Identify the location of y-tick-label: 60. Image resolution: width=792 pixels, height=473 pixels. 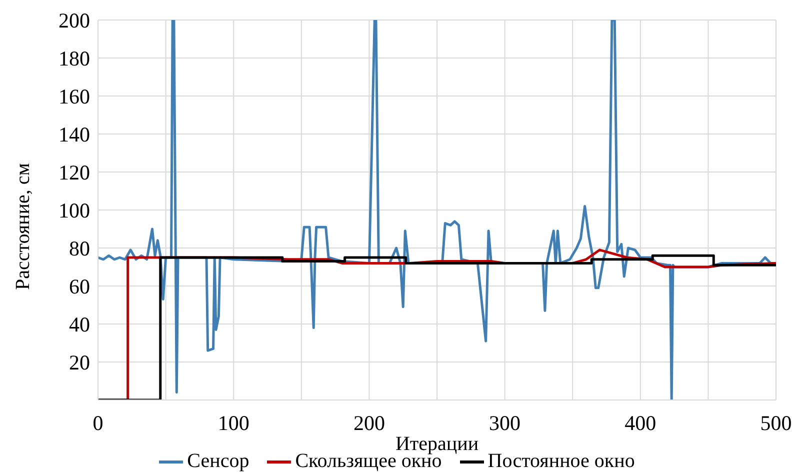
(79, 286).